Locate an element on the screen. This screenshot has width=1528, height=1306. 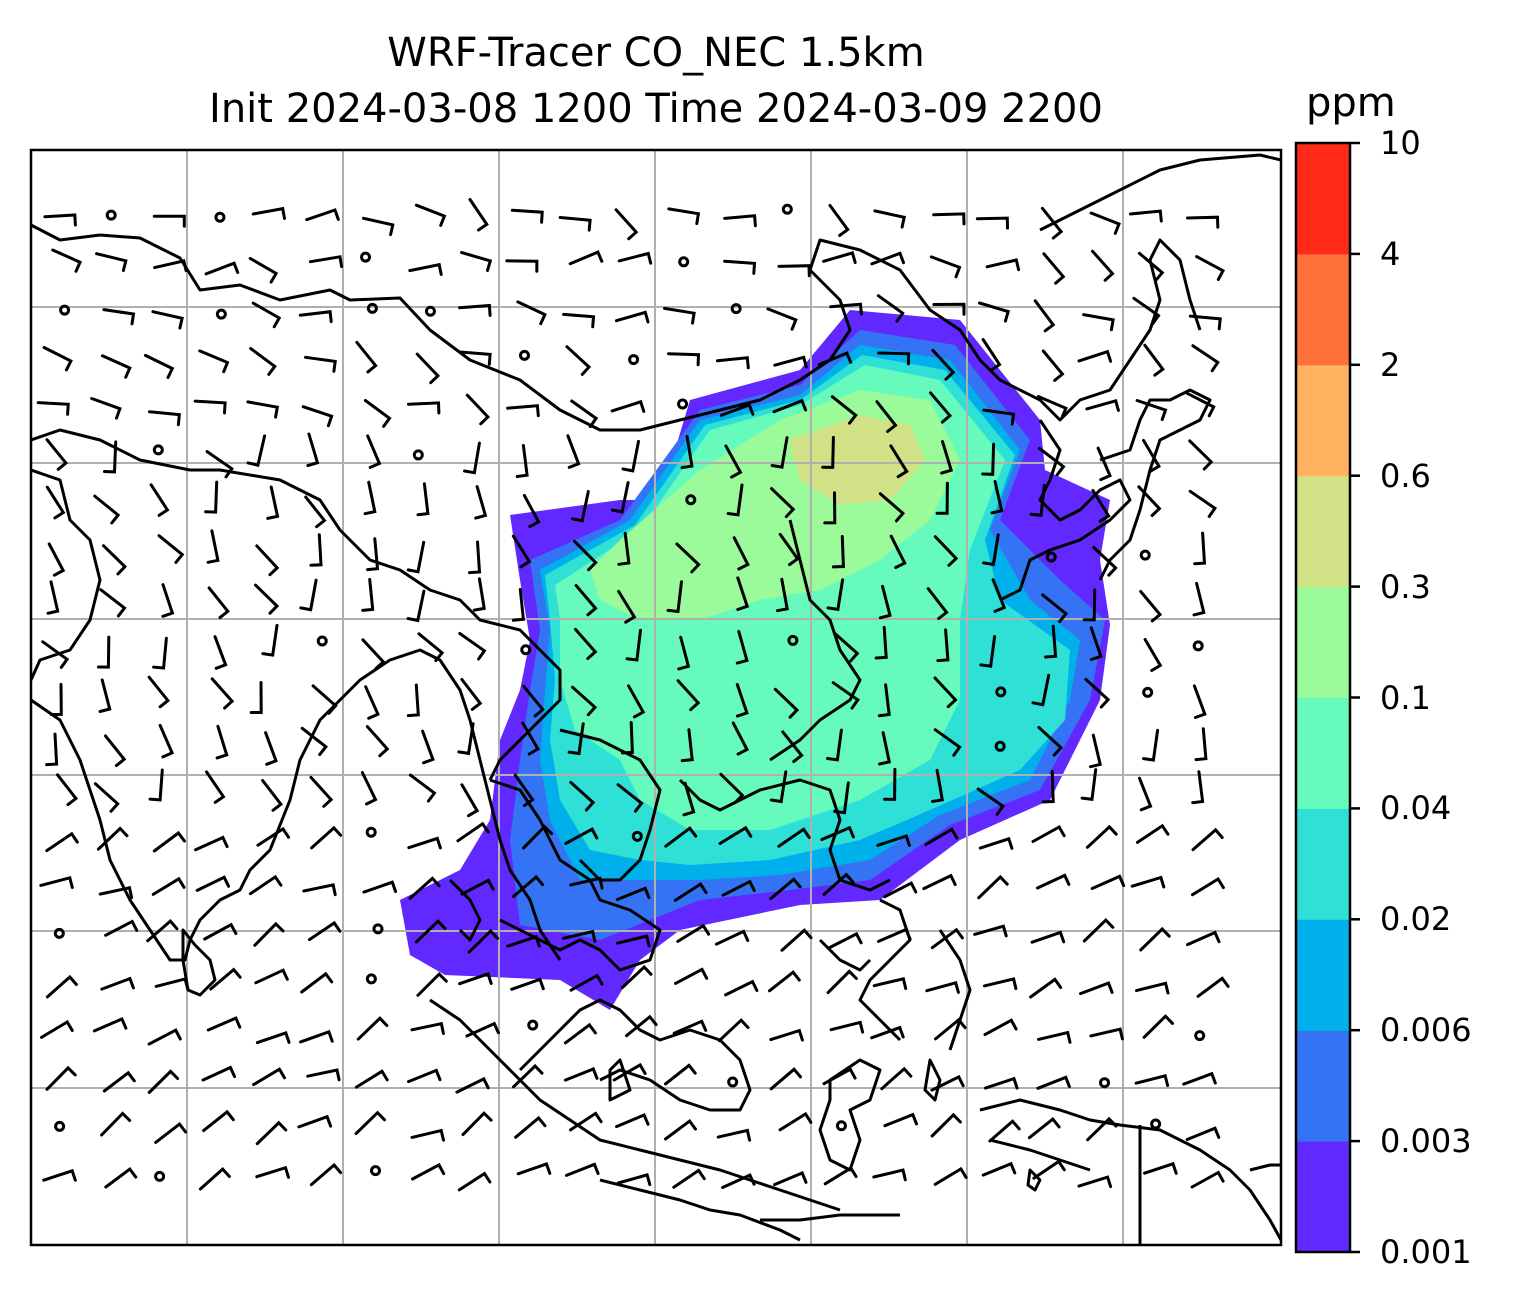
colorbar-tick-label: 10 is located at coordinates (1400, 143).